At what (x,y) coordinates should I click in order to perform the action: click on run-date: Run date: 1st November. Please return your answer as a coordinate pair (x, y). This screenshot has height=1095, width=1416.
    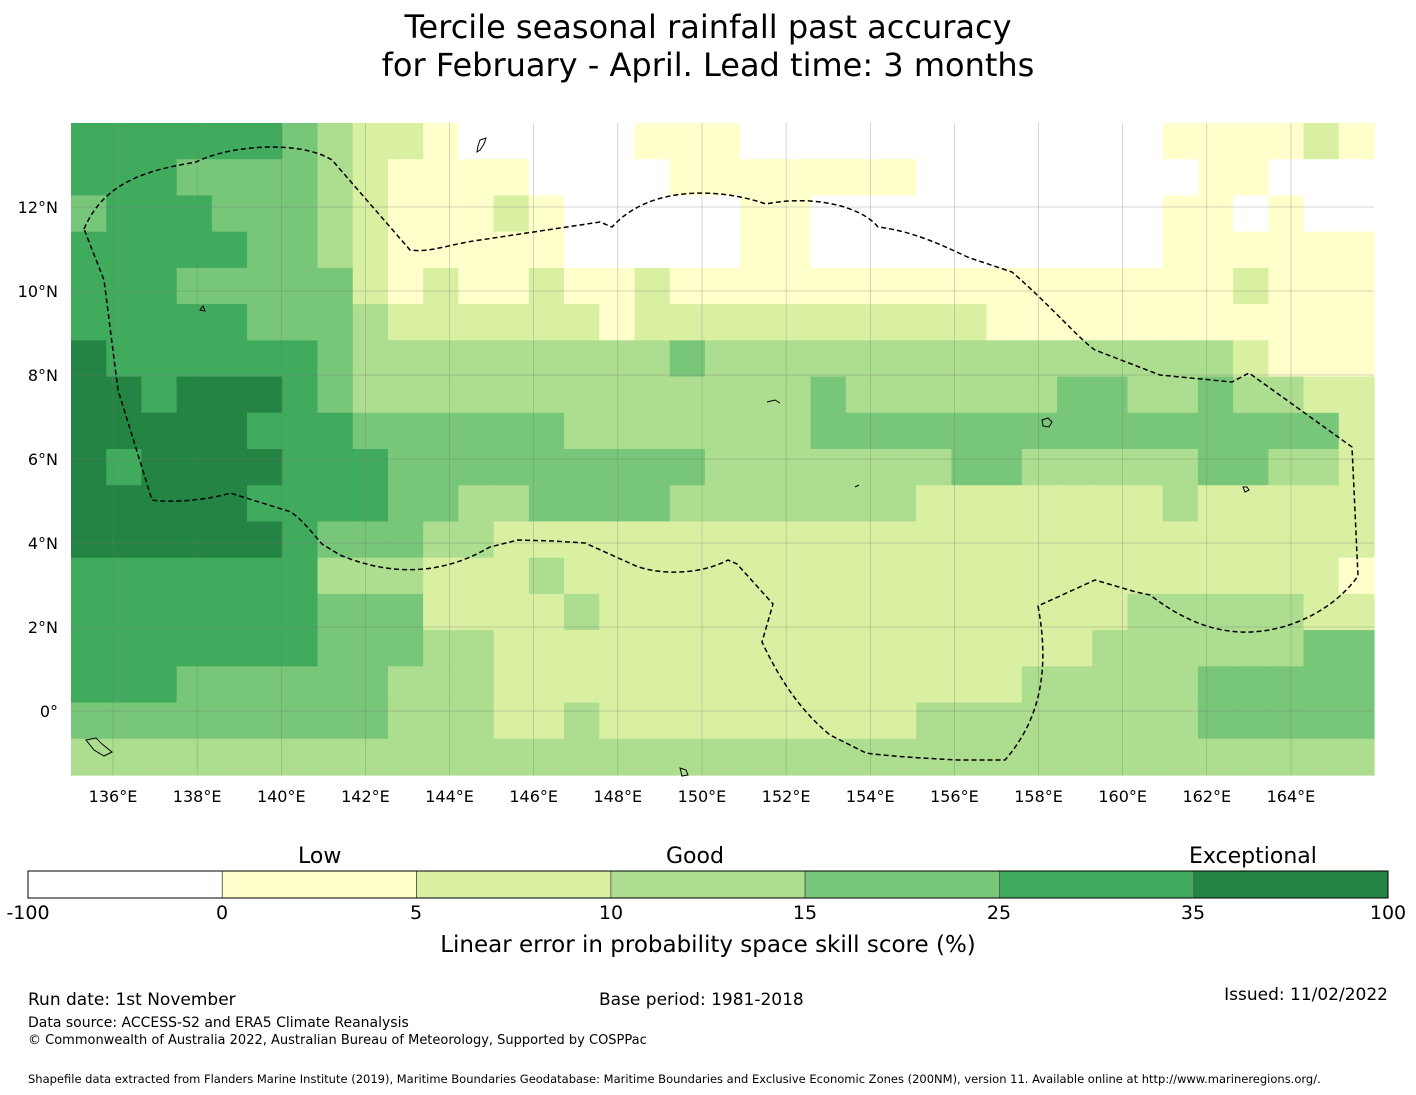
    Looking at the image, I should click on (132, 1000).